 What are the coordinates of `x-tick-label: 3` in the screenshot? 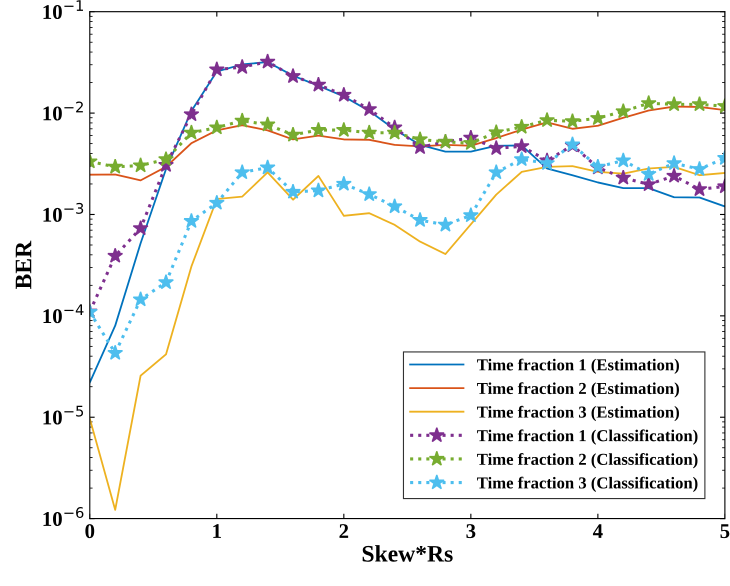 It's located at (471, 531).